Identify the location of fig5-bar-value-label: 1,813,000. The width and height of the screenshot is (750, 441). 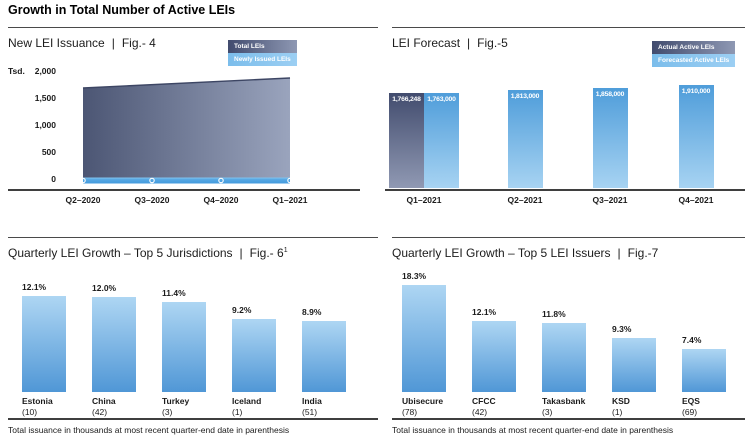
(525, 96).